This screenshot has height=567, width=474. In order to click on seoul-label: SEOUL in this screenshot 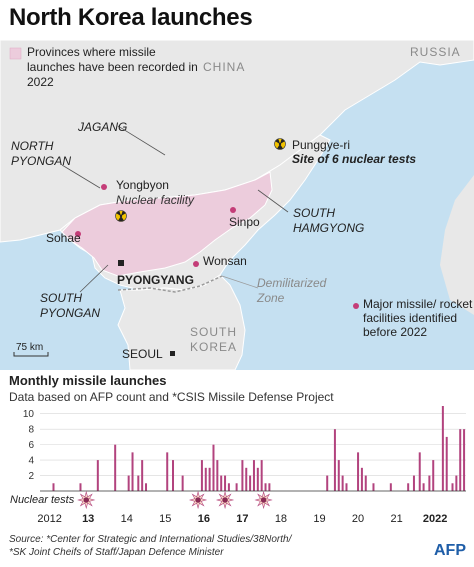, I will do `click(142, 354)`.